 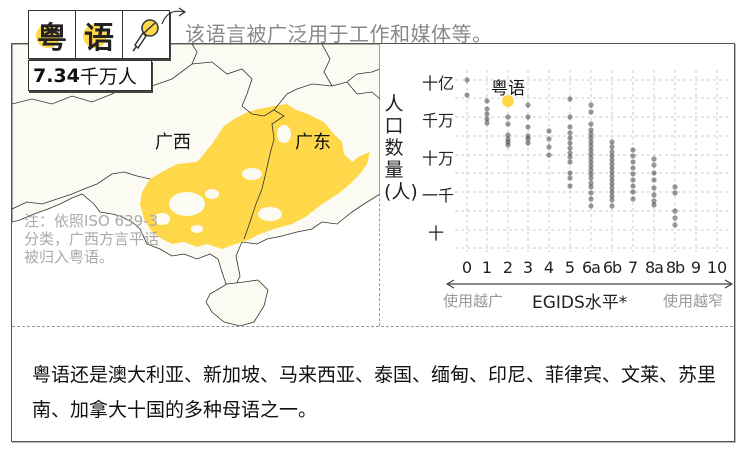 I want to click on note-line: 分类，广西方言平话, so click(x=92, y=239).